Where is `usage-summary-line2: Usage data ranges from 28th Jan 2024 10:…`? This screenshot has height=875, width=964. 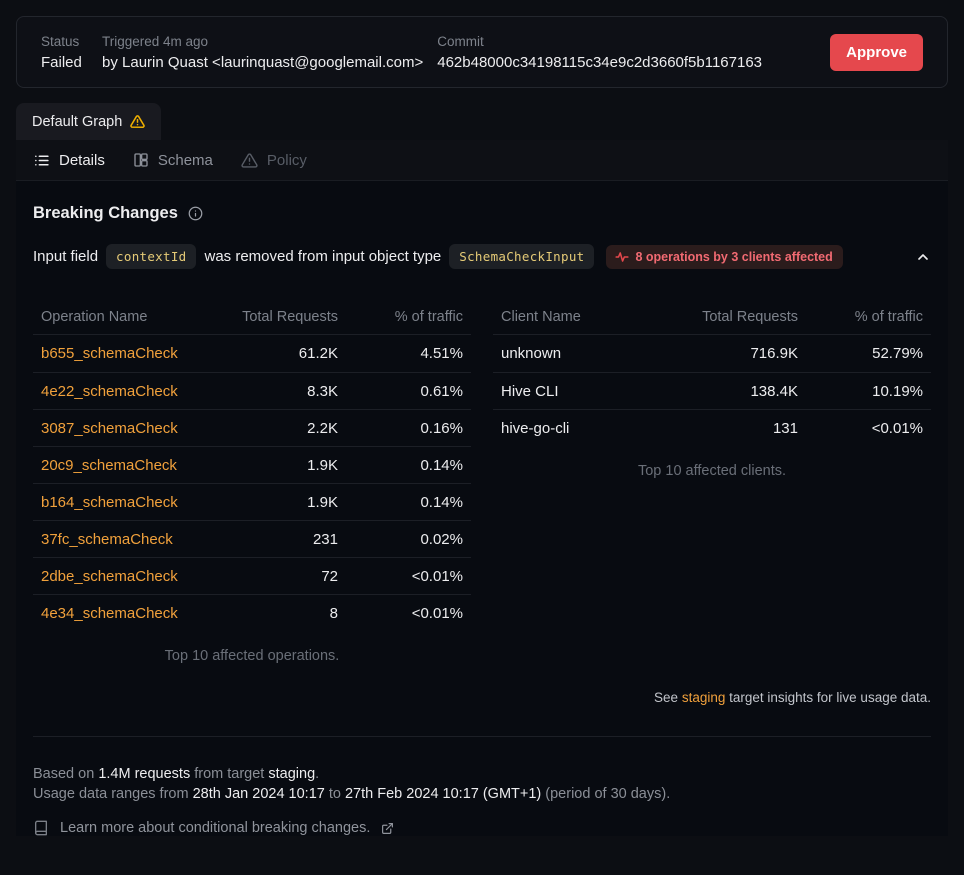
usage-summary-line2: Usage data ranges from 28th Jan 2024 10:… is located at coordinates (352, 794).